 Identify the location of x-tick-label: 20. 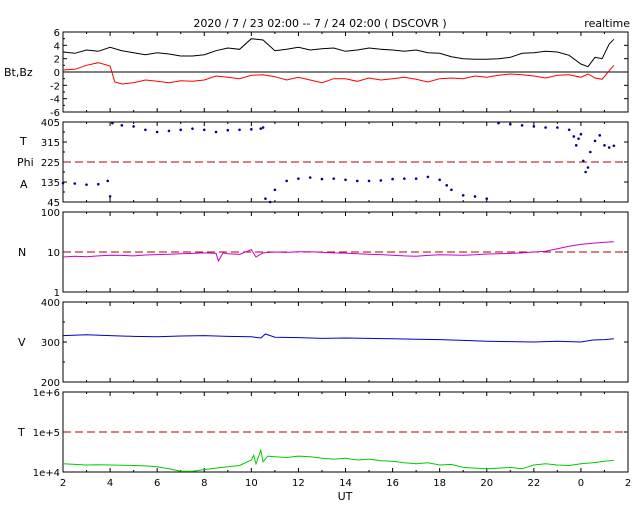
(486, 483).